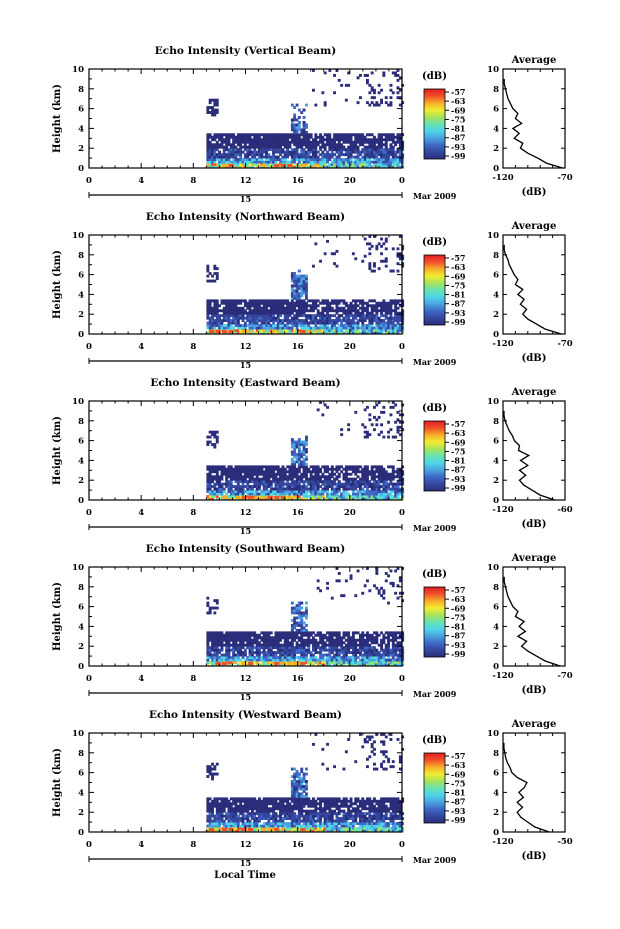 Image resolution: width=620 pixels, height=929 pixels. What do you see at coordinates (526, 787) in the screenshot?
I see `profile-line` at bounding box center [526, 787].